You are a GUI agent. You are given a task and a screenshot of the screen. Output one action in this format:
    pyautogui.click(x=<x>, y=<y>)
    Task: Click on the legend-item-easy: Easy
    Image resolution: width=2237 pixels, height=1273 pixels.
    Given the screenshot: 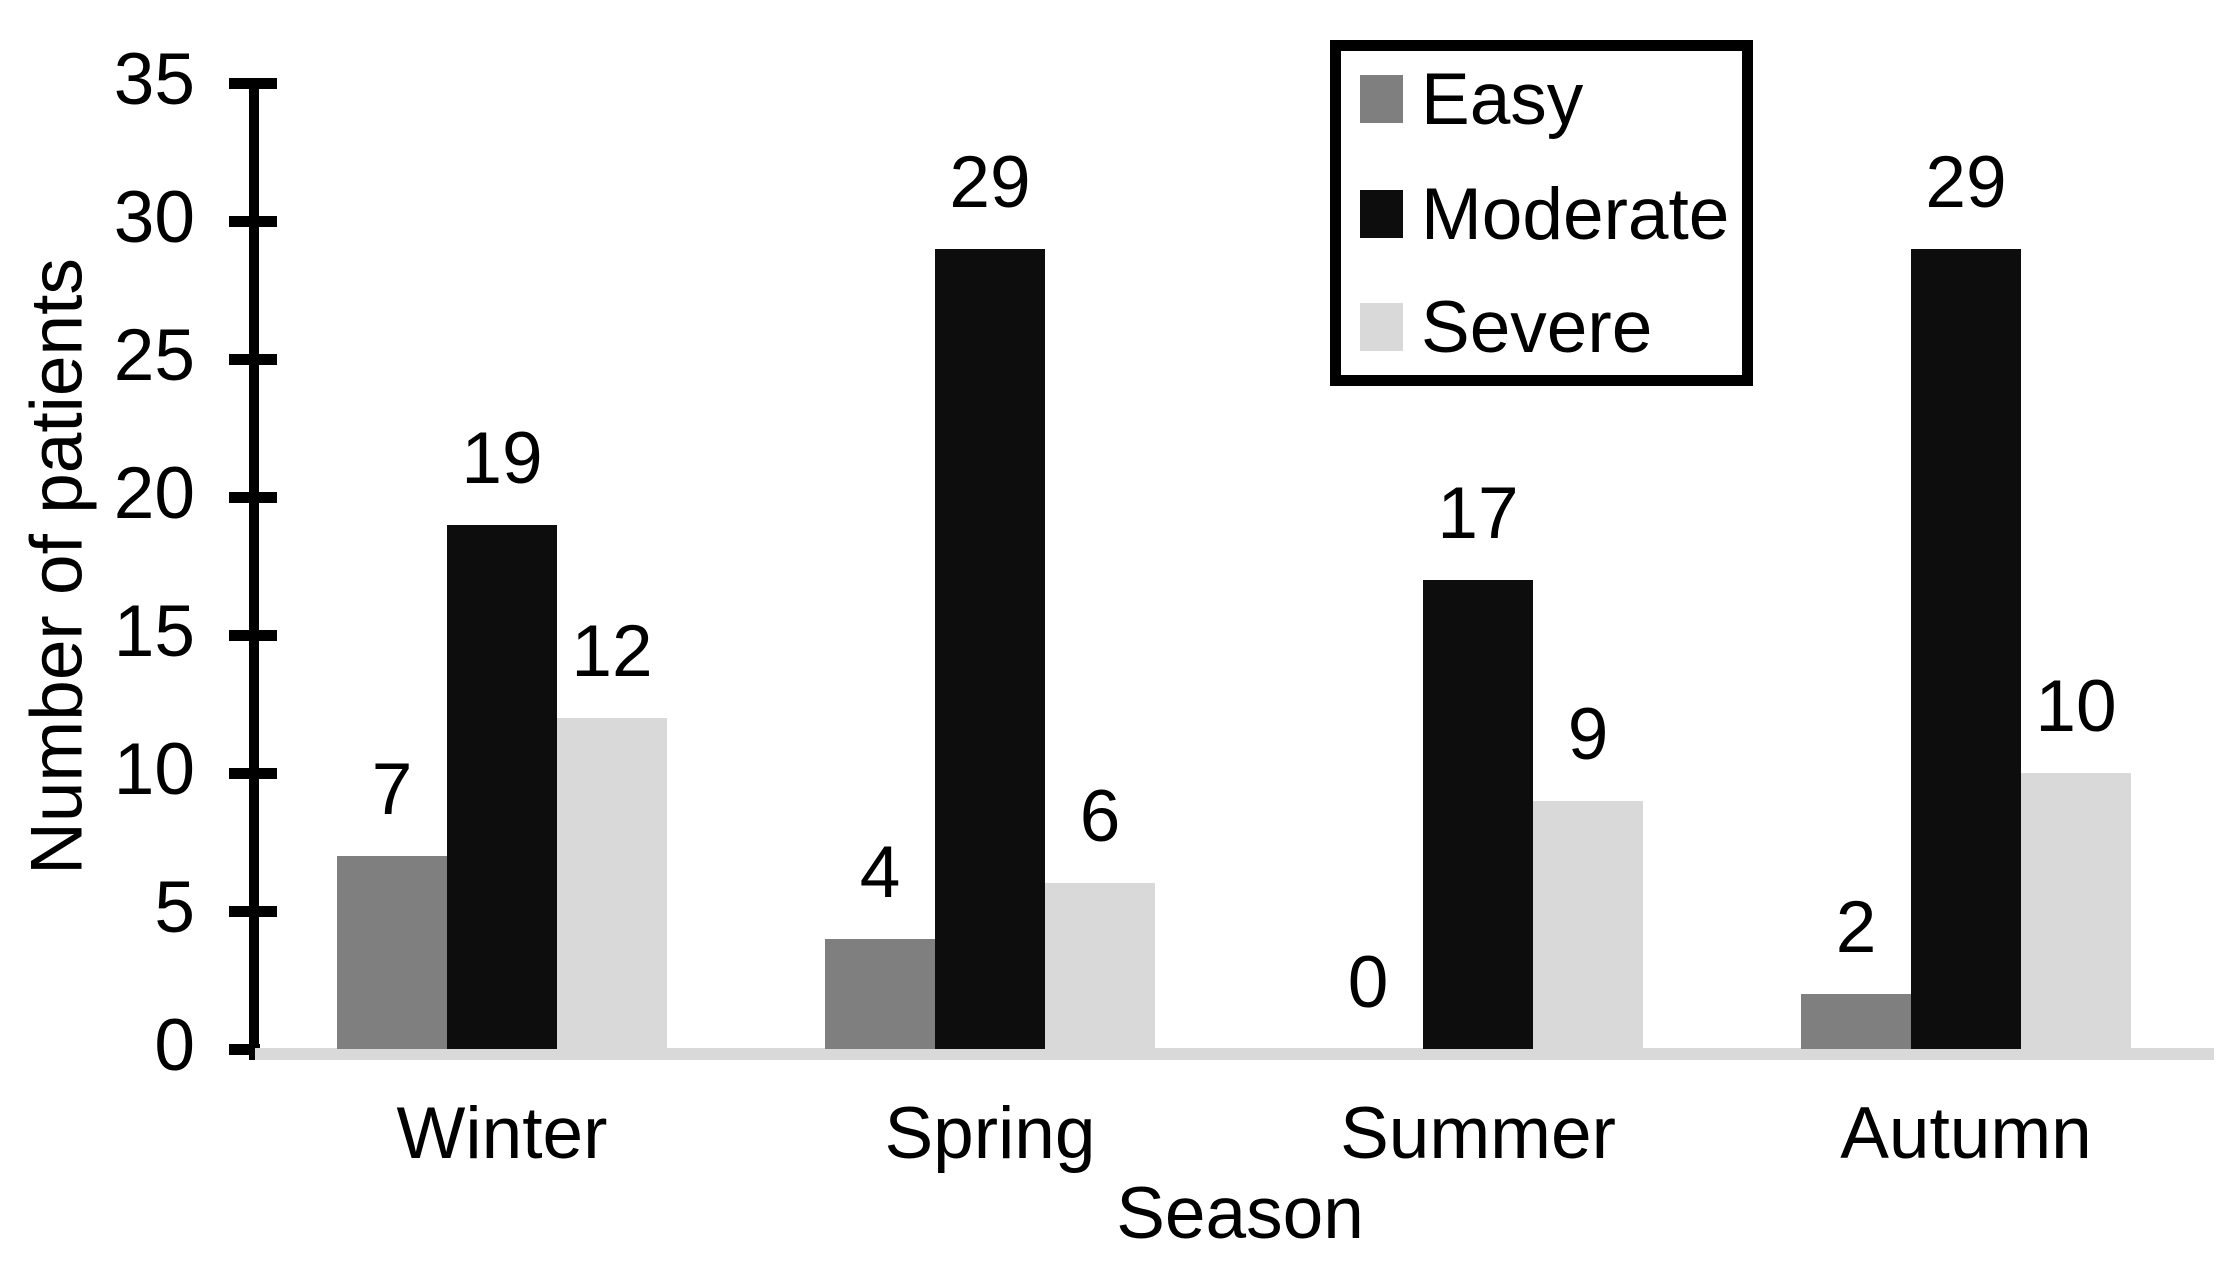 What is the action you would take?
    pyautogui.click(x=1471, y=99)
    